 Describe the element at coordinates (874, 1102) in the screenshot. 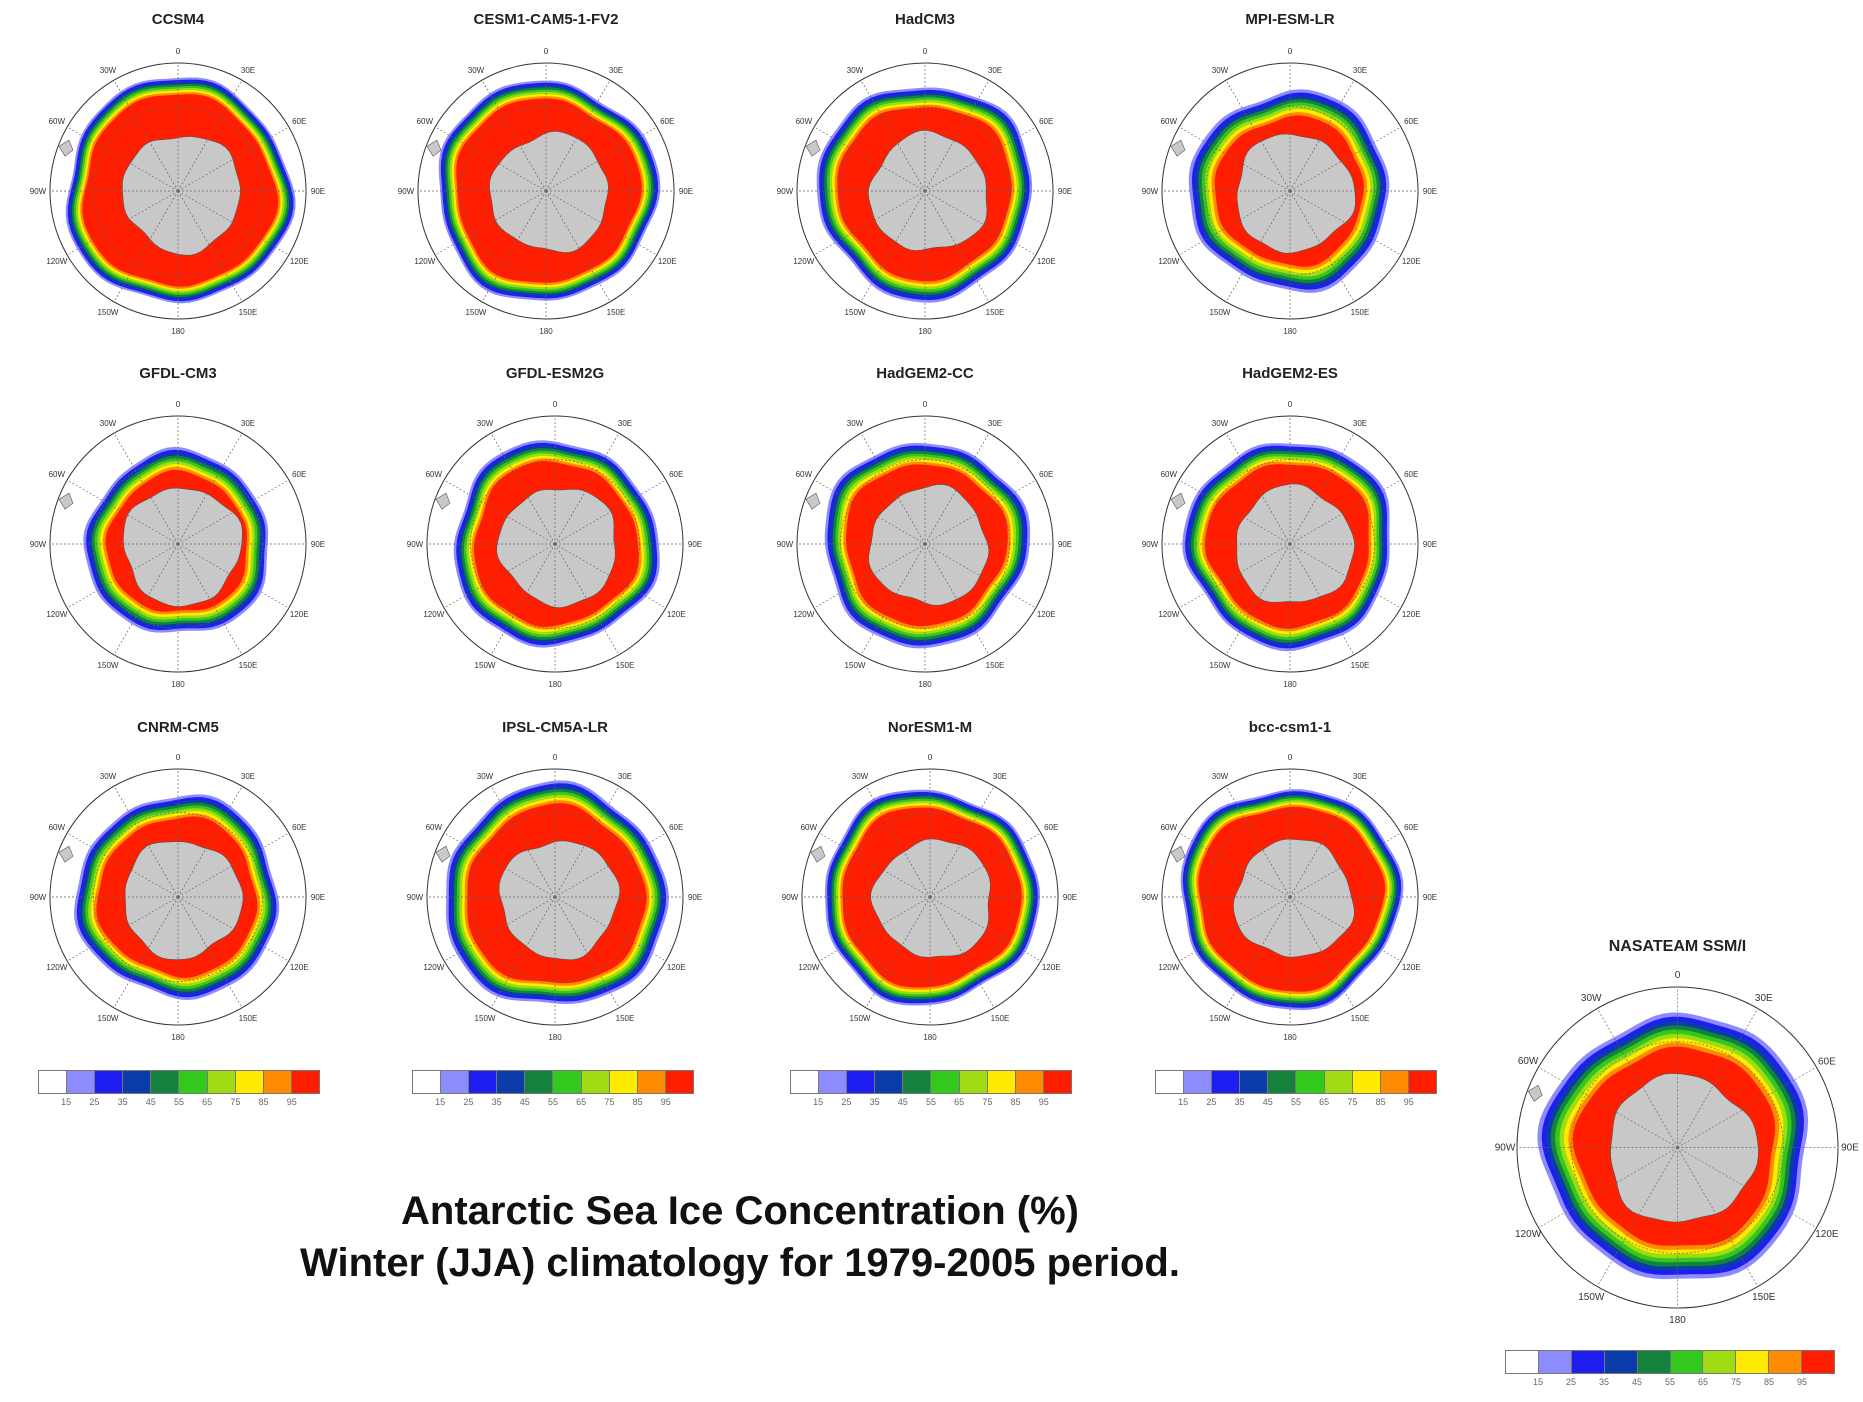

I see `colorbar-tick-label: 35` at that location.